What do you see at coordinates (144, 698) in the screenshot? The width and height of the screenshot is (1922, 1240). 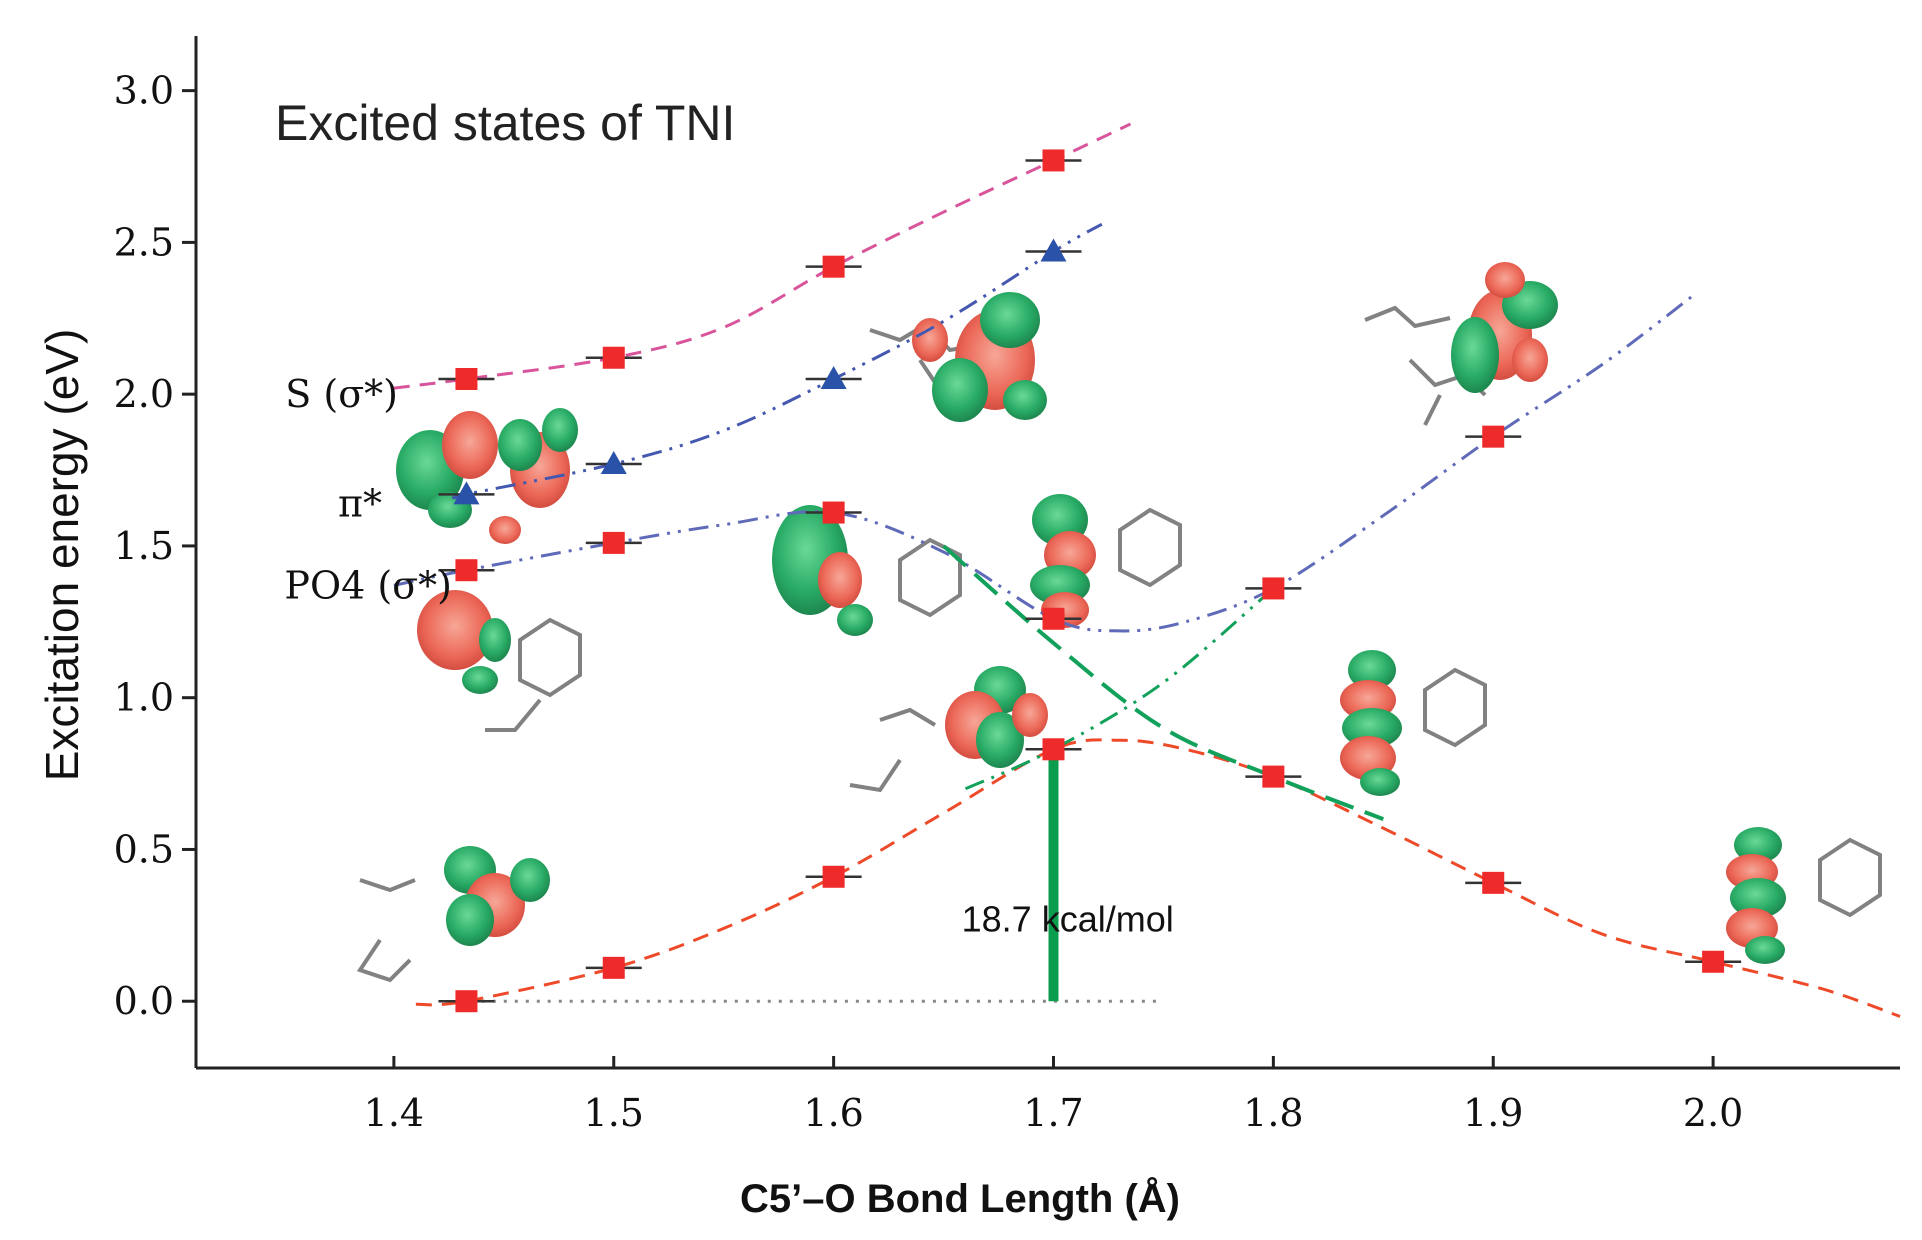 I see `y-tick-label: 1.0` at bounding box center [144, 698].